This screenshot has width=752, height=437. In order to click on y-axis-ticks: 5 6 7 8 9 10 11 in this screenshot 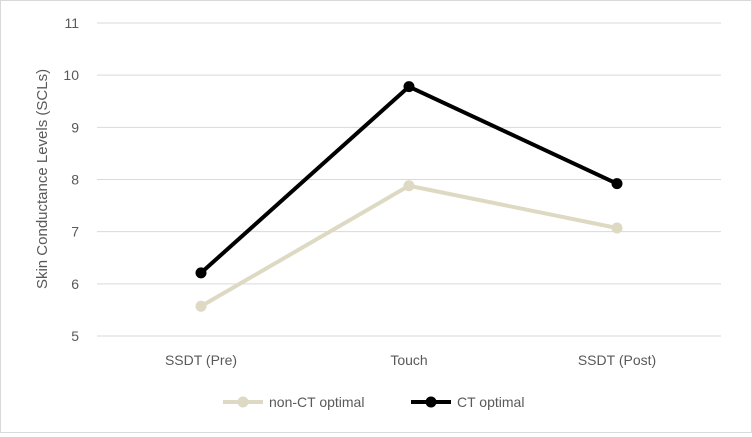, I will do `click(71, 179)`.